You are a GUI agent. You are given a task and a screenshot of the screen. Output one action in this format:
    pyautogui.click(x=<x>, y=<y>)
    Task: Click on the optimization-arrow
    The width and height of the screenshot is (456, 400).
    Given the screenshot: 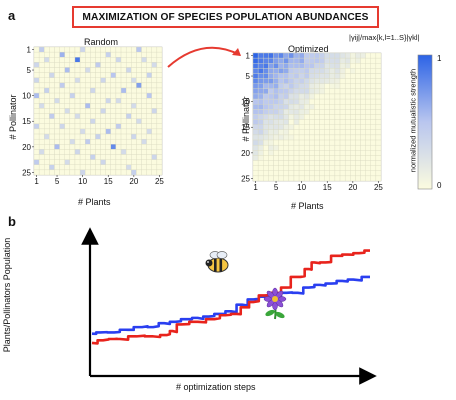 What is the action you would take?
    pyautogui.click(x=204, y=57)
    